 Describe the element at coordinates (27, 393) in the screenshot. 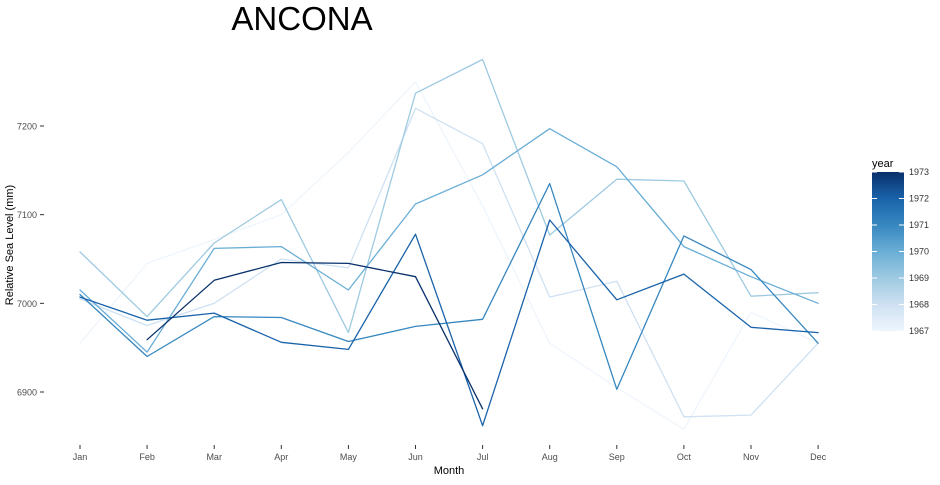

I see `y-tick-label: 6900` at that location.